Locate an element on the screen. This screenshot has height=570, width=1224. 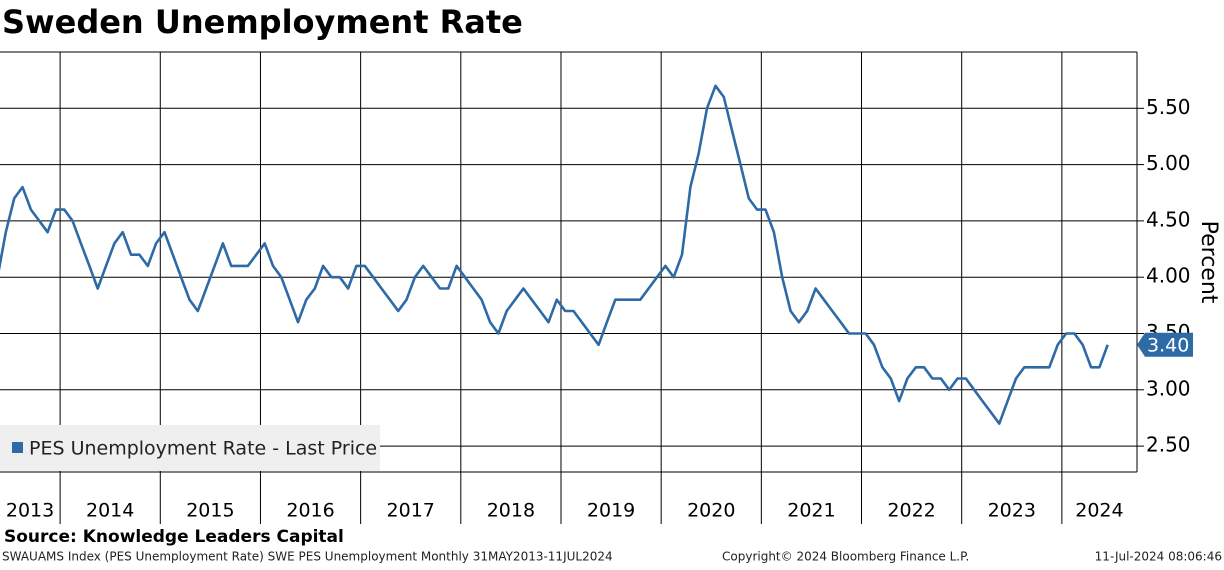
x-tick-label: 2021 is located at coordinates (811, 511).